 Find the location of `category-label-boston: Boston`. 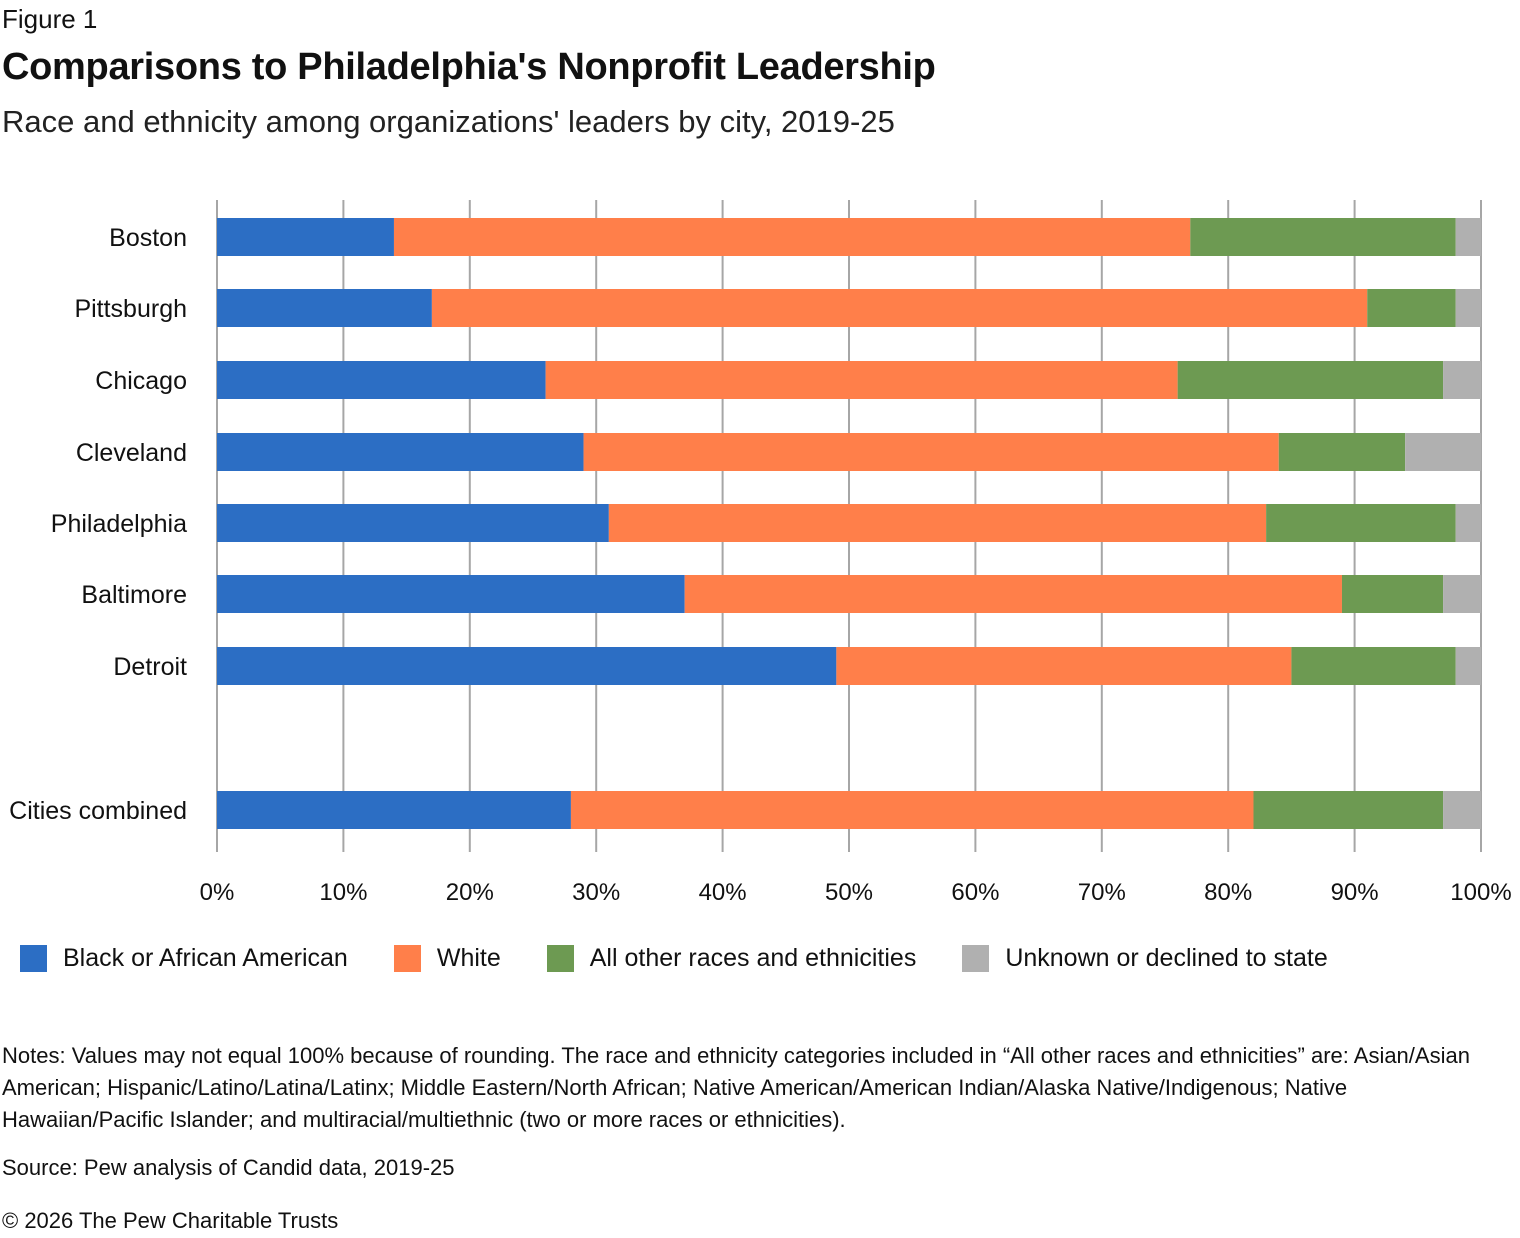

category-label-boston: Boston is located at coordinates (148, 238).